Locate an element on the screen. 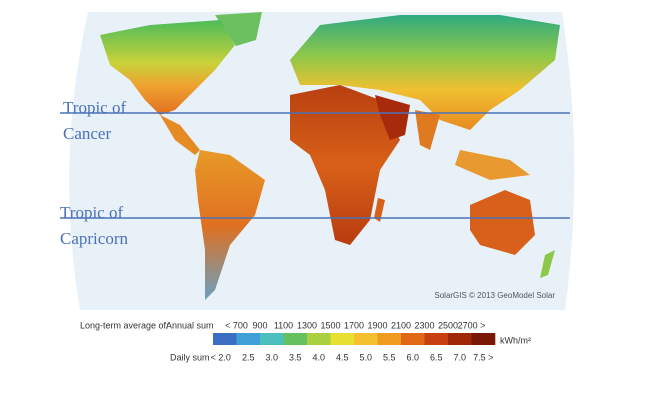 The width and height of the screenshot is (650, 400). annual-tick-label: < 700 is located at coordinates (236, 325).